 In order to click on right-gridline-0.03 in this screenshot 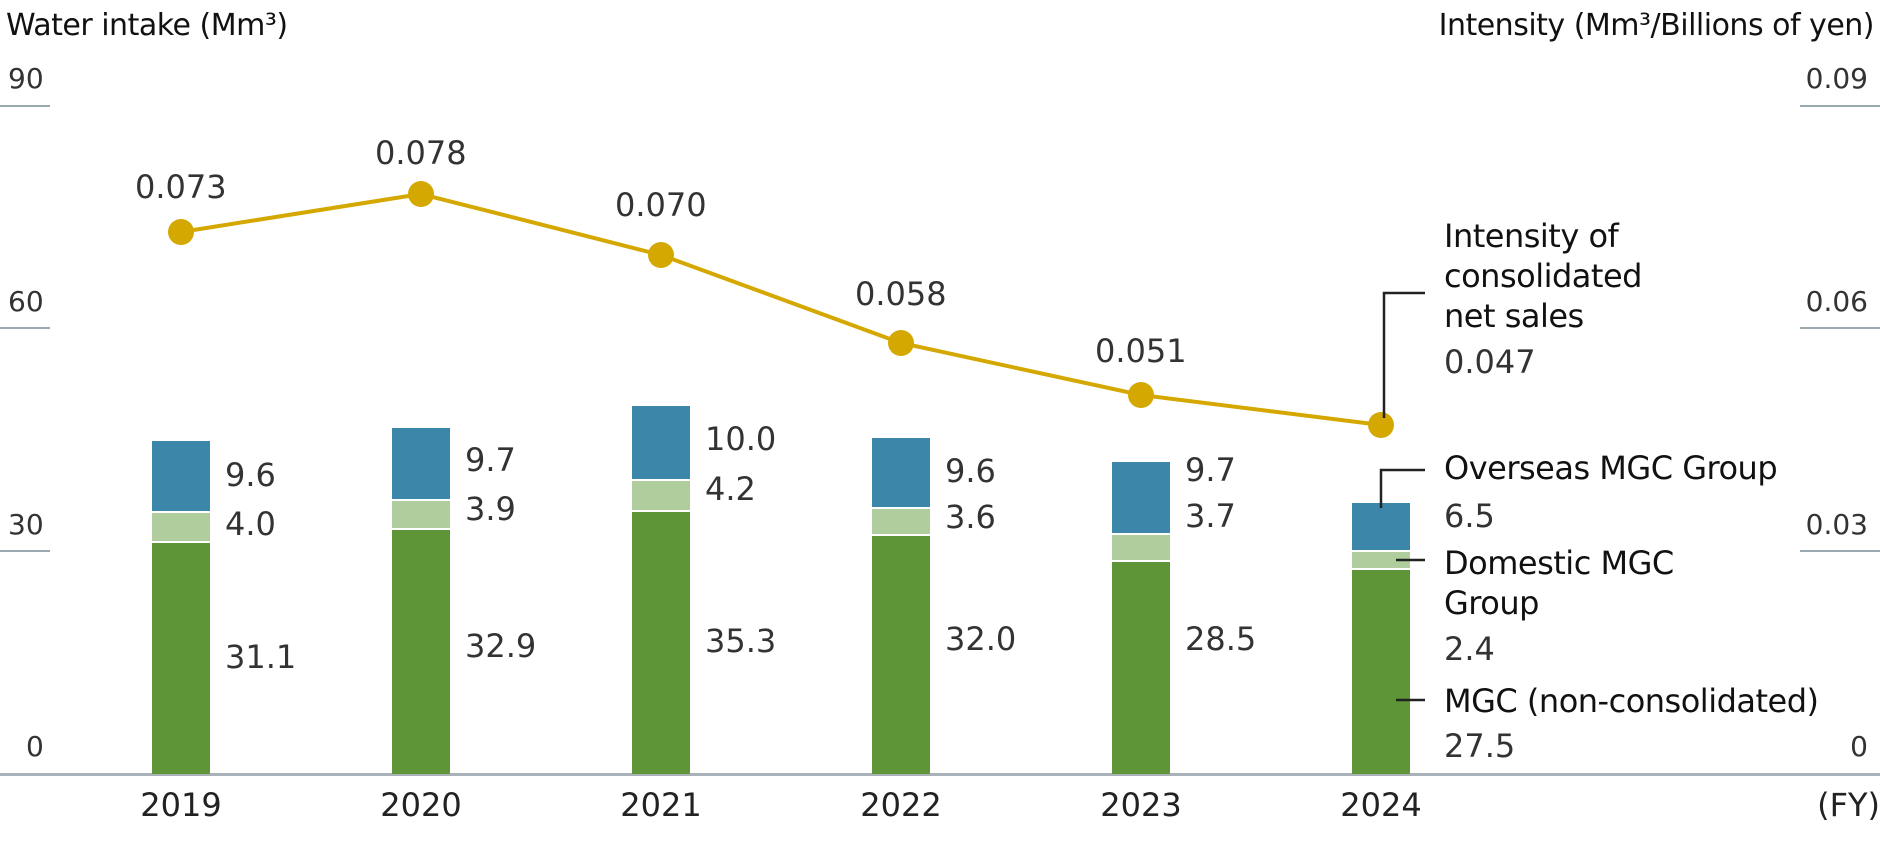, I will do `click(1840, 551)`.